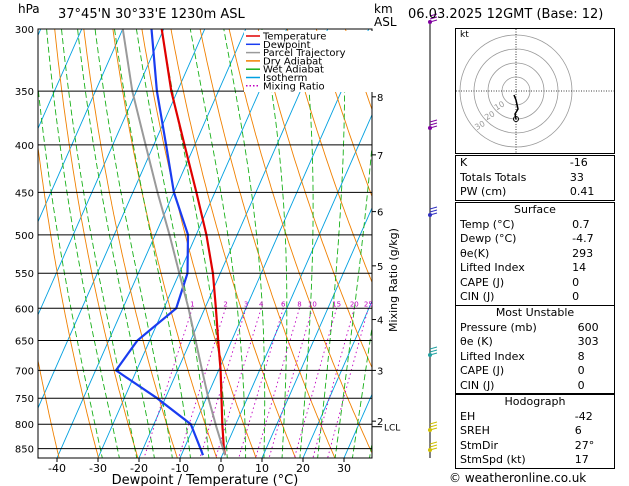  Describe the element at coordinates (581, 356) in the screenshot. I see `mu-value: 8` at that location.